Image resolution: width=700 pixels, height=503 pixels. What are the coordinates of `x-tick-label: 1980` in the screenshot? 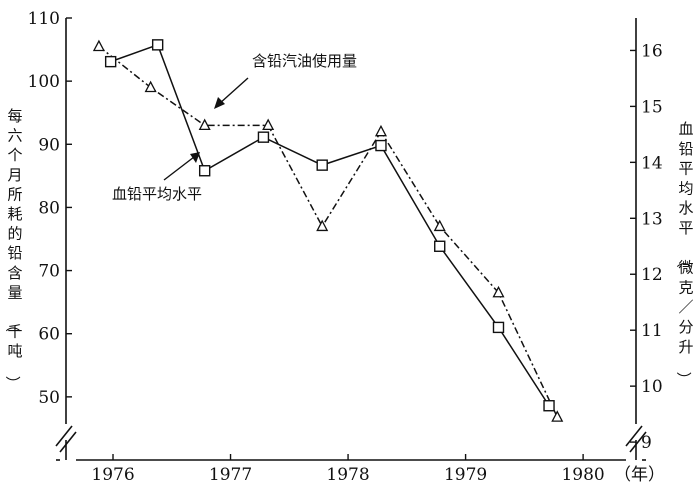 It's located at (582, 475).